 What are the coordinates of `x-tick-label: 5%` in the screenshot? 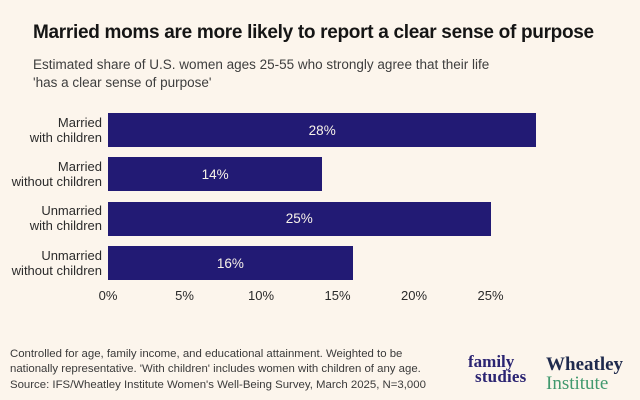 It's located at (184, 295).